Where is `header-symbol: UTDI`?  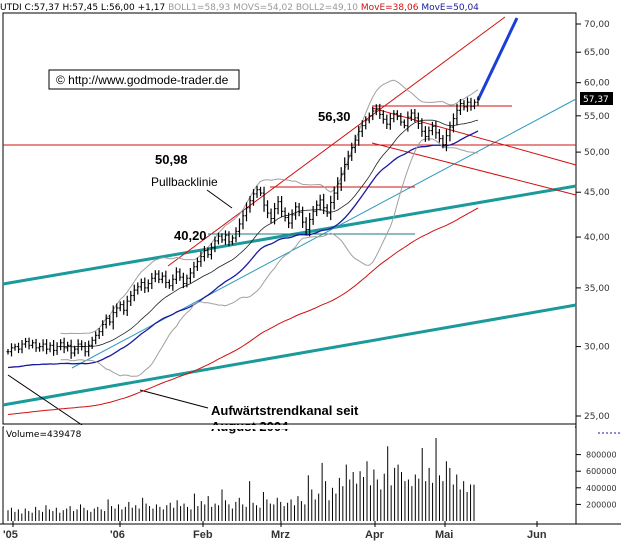
header-symbol: UTDI is located at coordinates (12, 8).